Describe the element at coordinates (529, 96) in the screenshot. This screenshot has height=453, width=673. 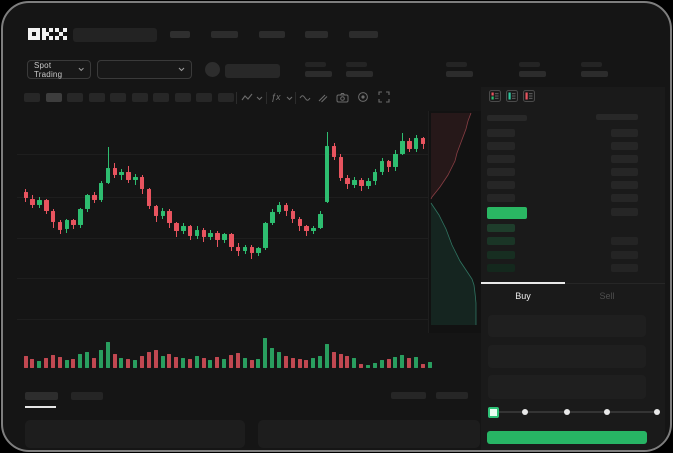
I see `book-sell-icon` at that location.